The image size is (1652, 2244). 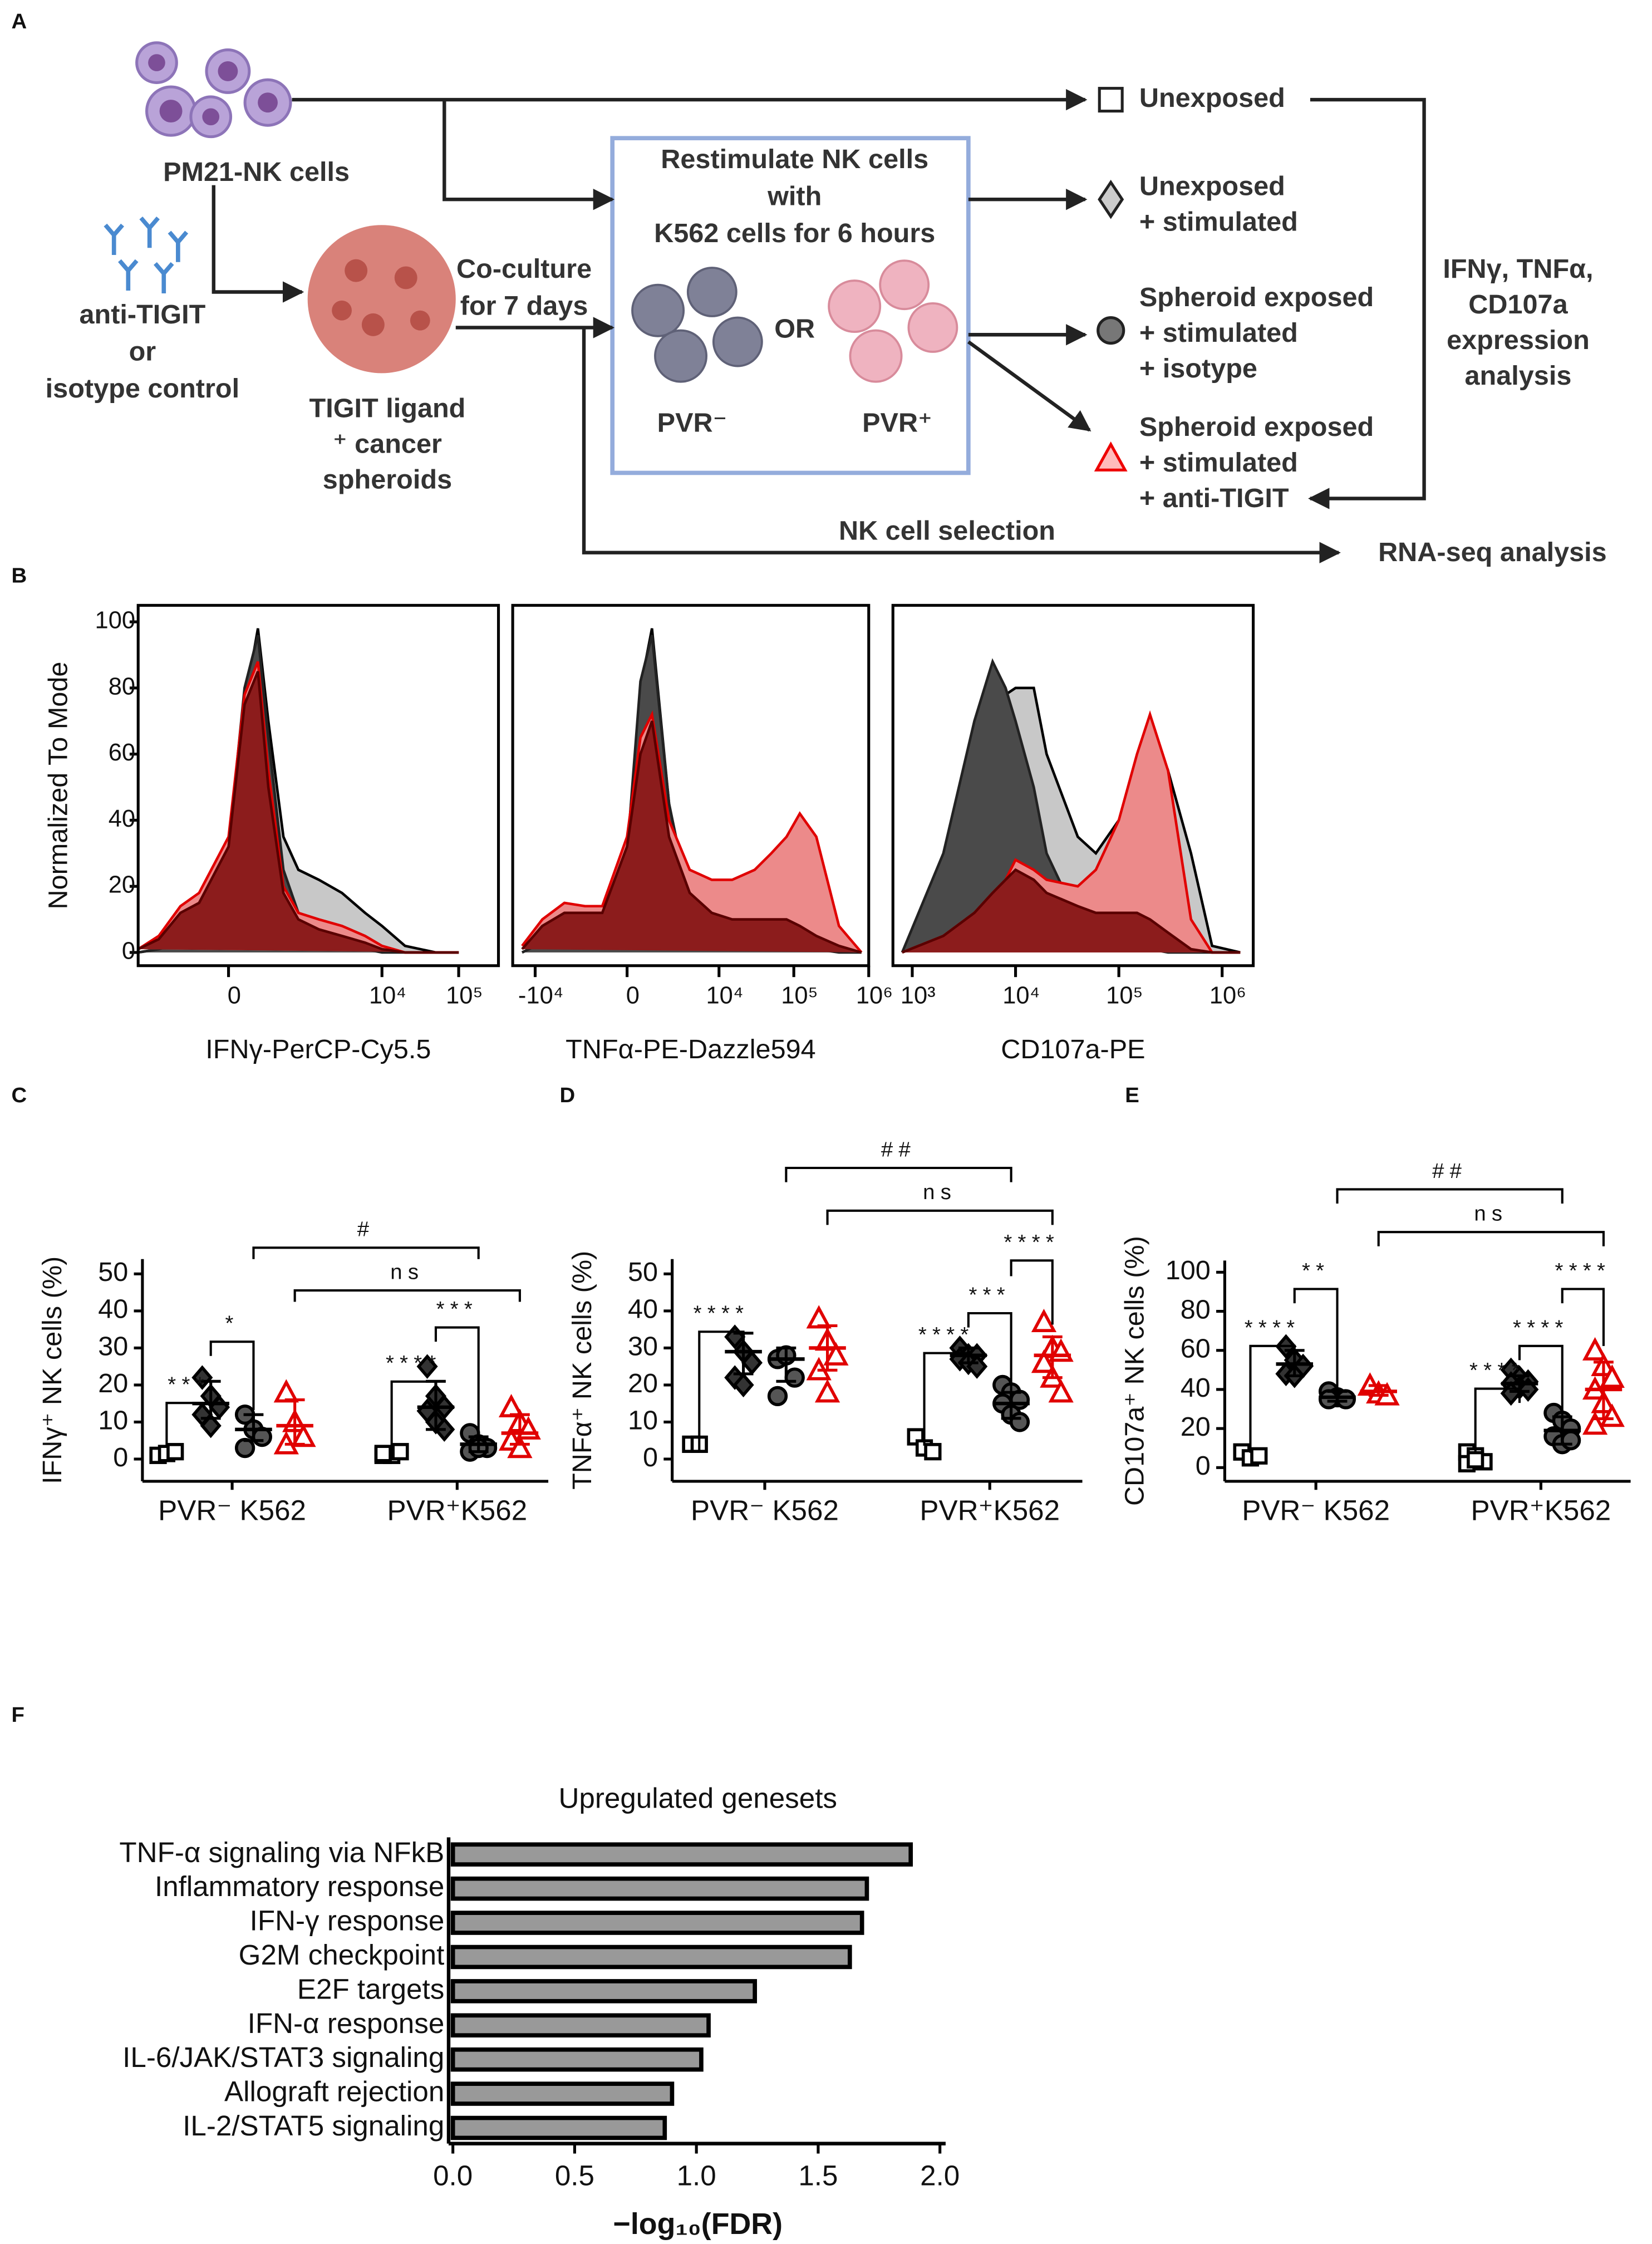 I want to click on label: expression, so click(x=1519, y=340).